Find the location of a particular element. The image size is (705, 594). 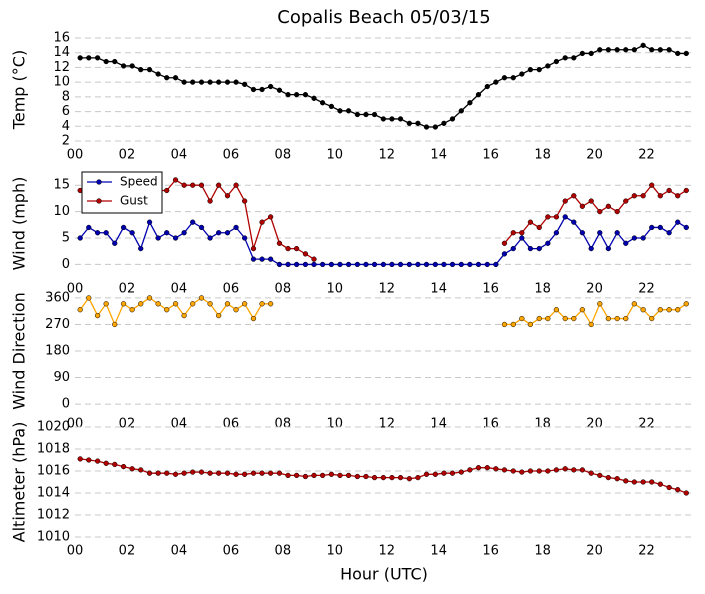

x-tick-label: 00 is located at coordinates (75, 289).